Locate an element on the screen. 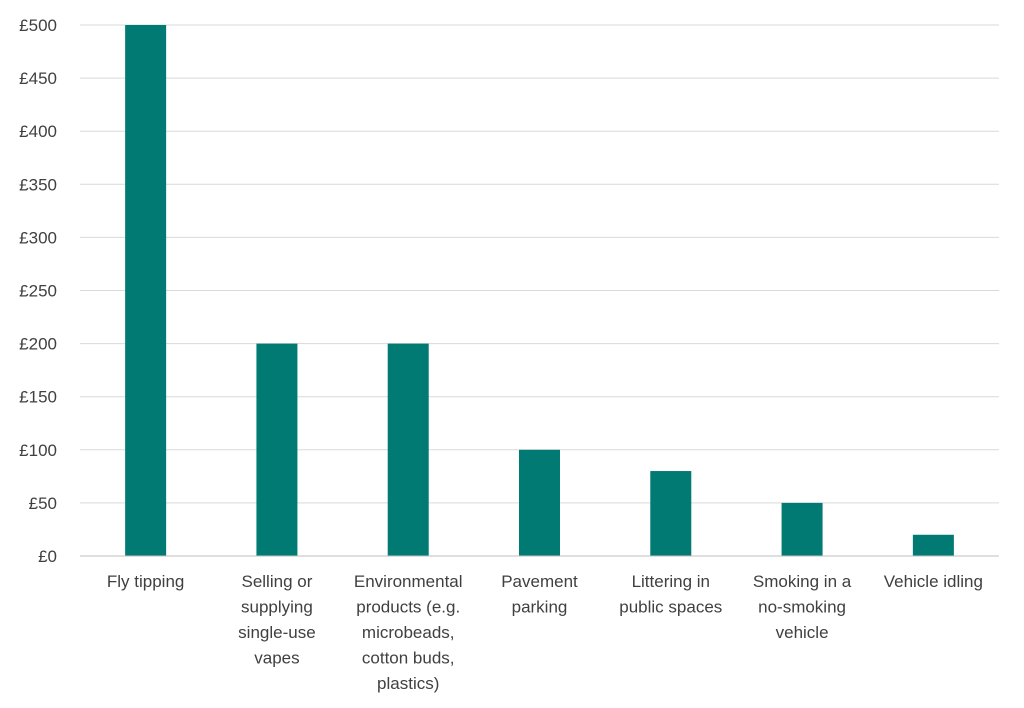 This screenshot has width=1024, height=708. x-category-label: Selling or supplying single-use vapes is located at coordinates (277, 620).